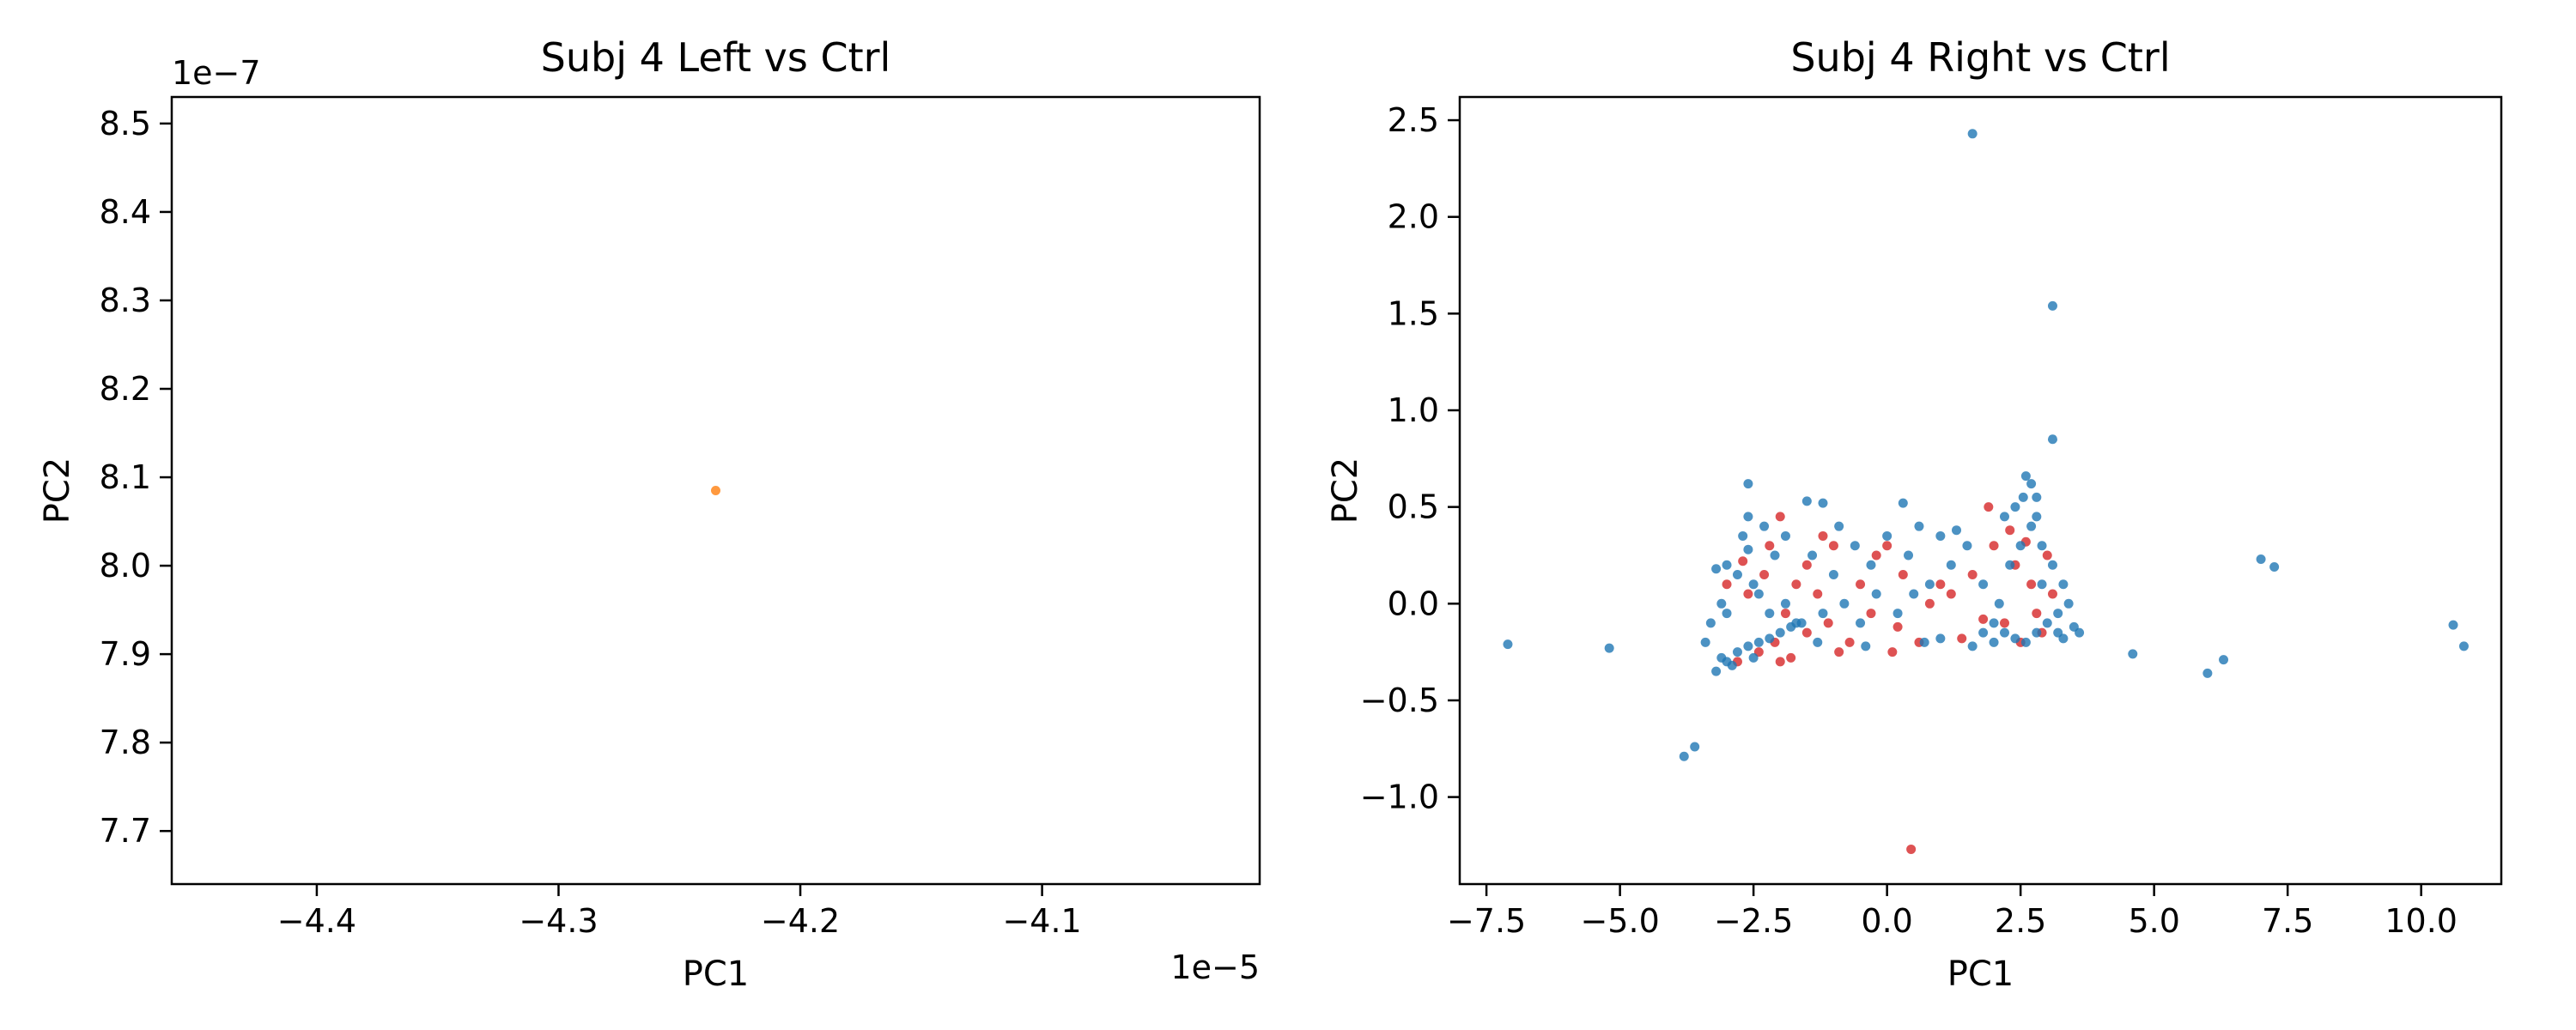  What do you see at coordinates (1414, 410) in the screenshot?
I see `right-y-tick-label: 1.0` at bounding box center [1414, 410].